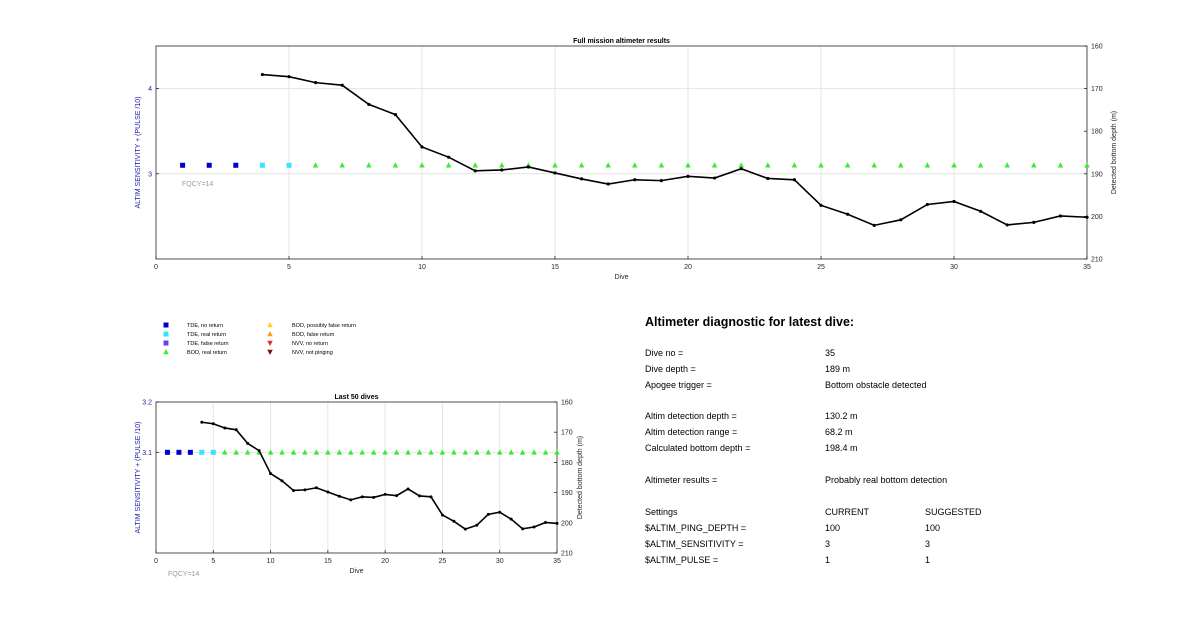 Image resolution: width=1200 pixels, height=622 pixels. What do you see at coordinates (324, 326) in the screenshot?
I see `legend-label: BOD, possibly false return` at bounding box center [324, 326].